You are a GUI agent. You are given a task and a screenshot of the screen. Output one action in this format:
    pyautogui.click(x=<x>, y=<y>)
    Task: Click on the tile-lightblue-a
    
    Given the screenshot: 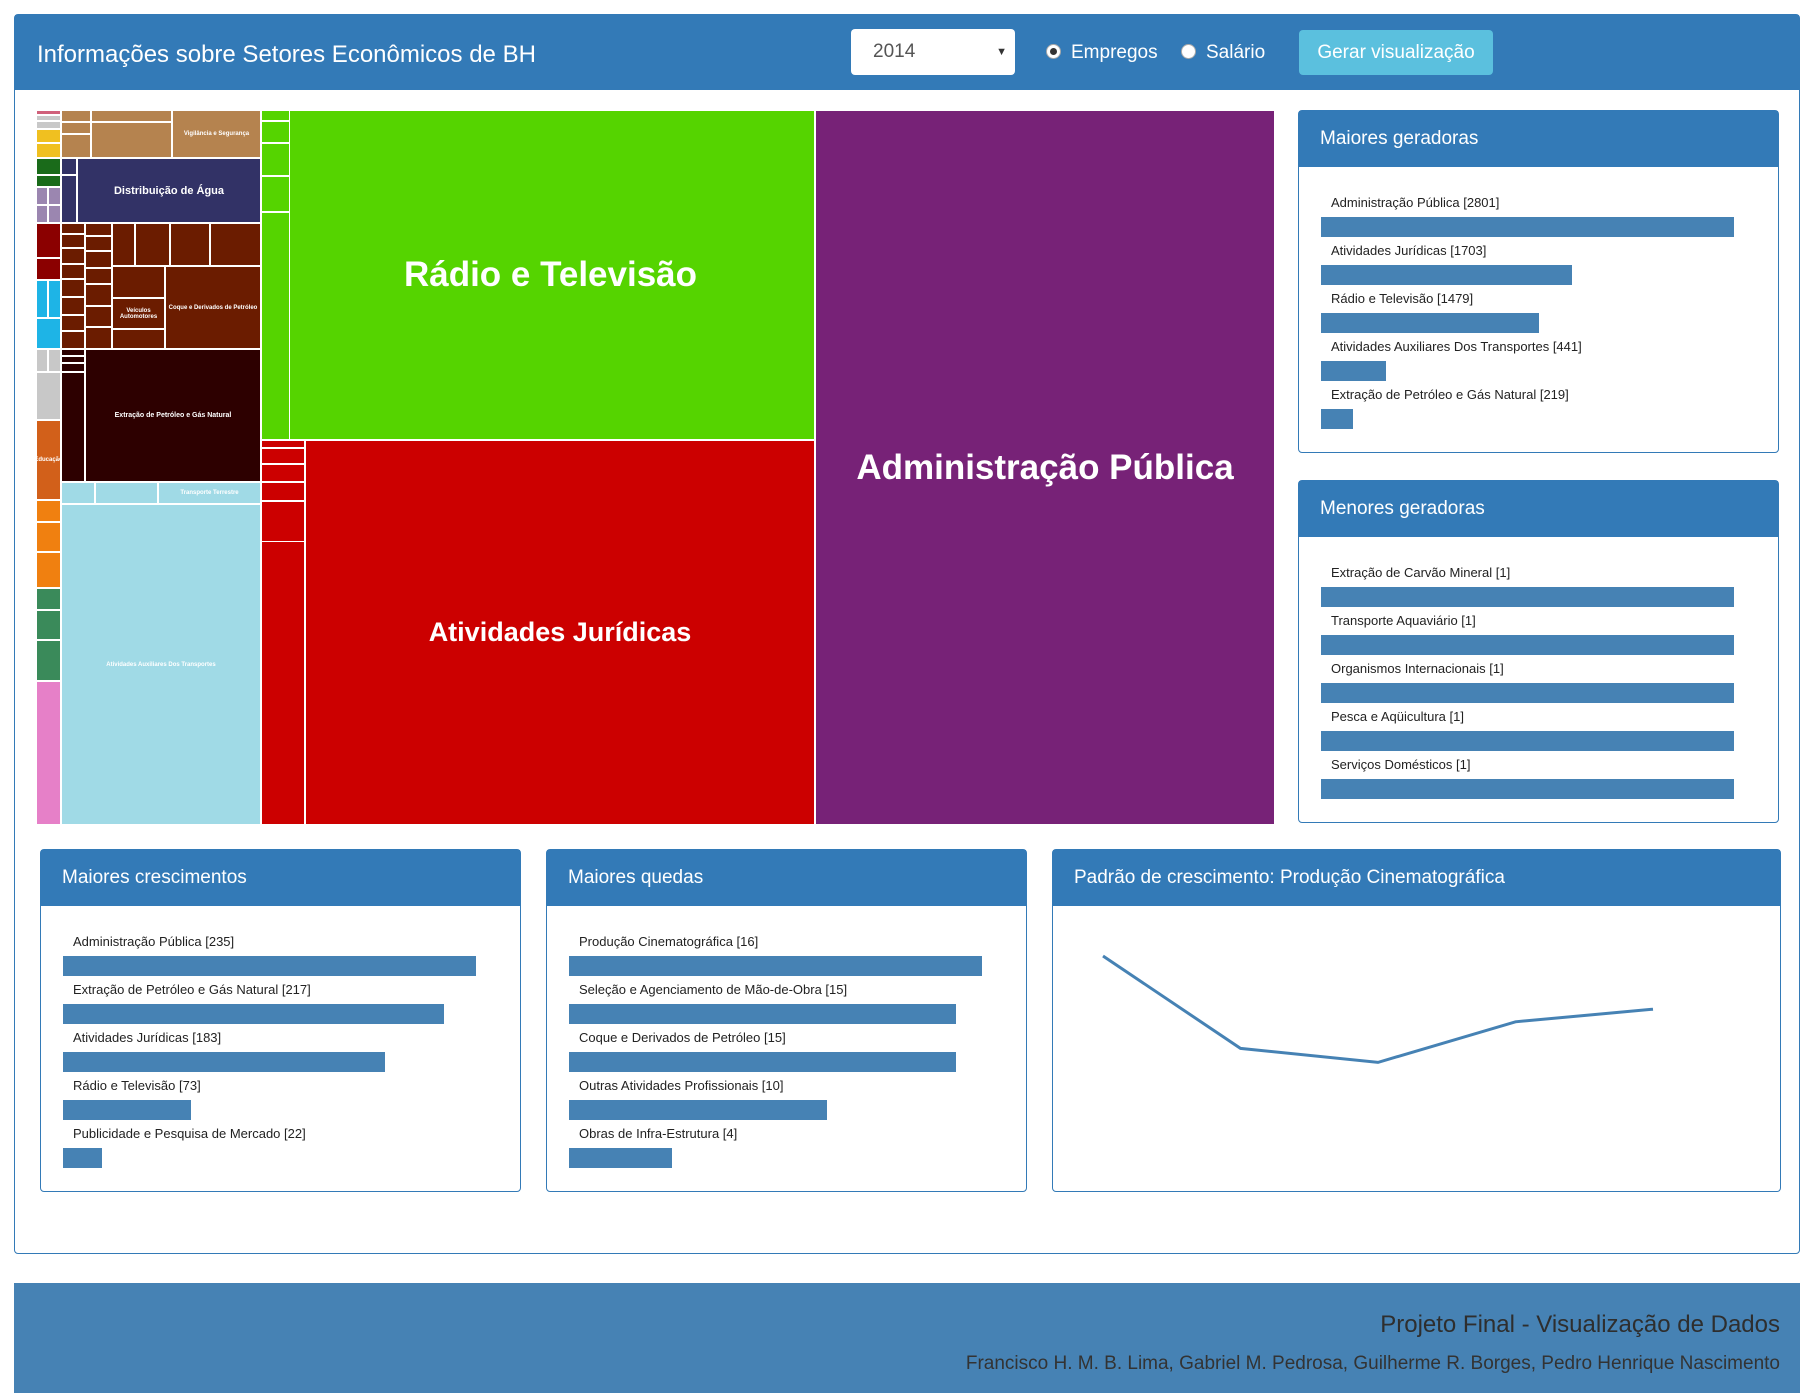 What is the action you would take?
    pyautogui.click(x=78, y=493)
    